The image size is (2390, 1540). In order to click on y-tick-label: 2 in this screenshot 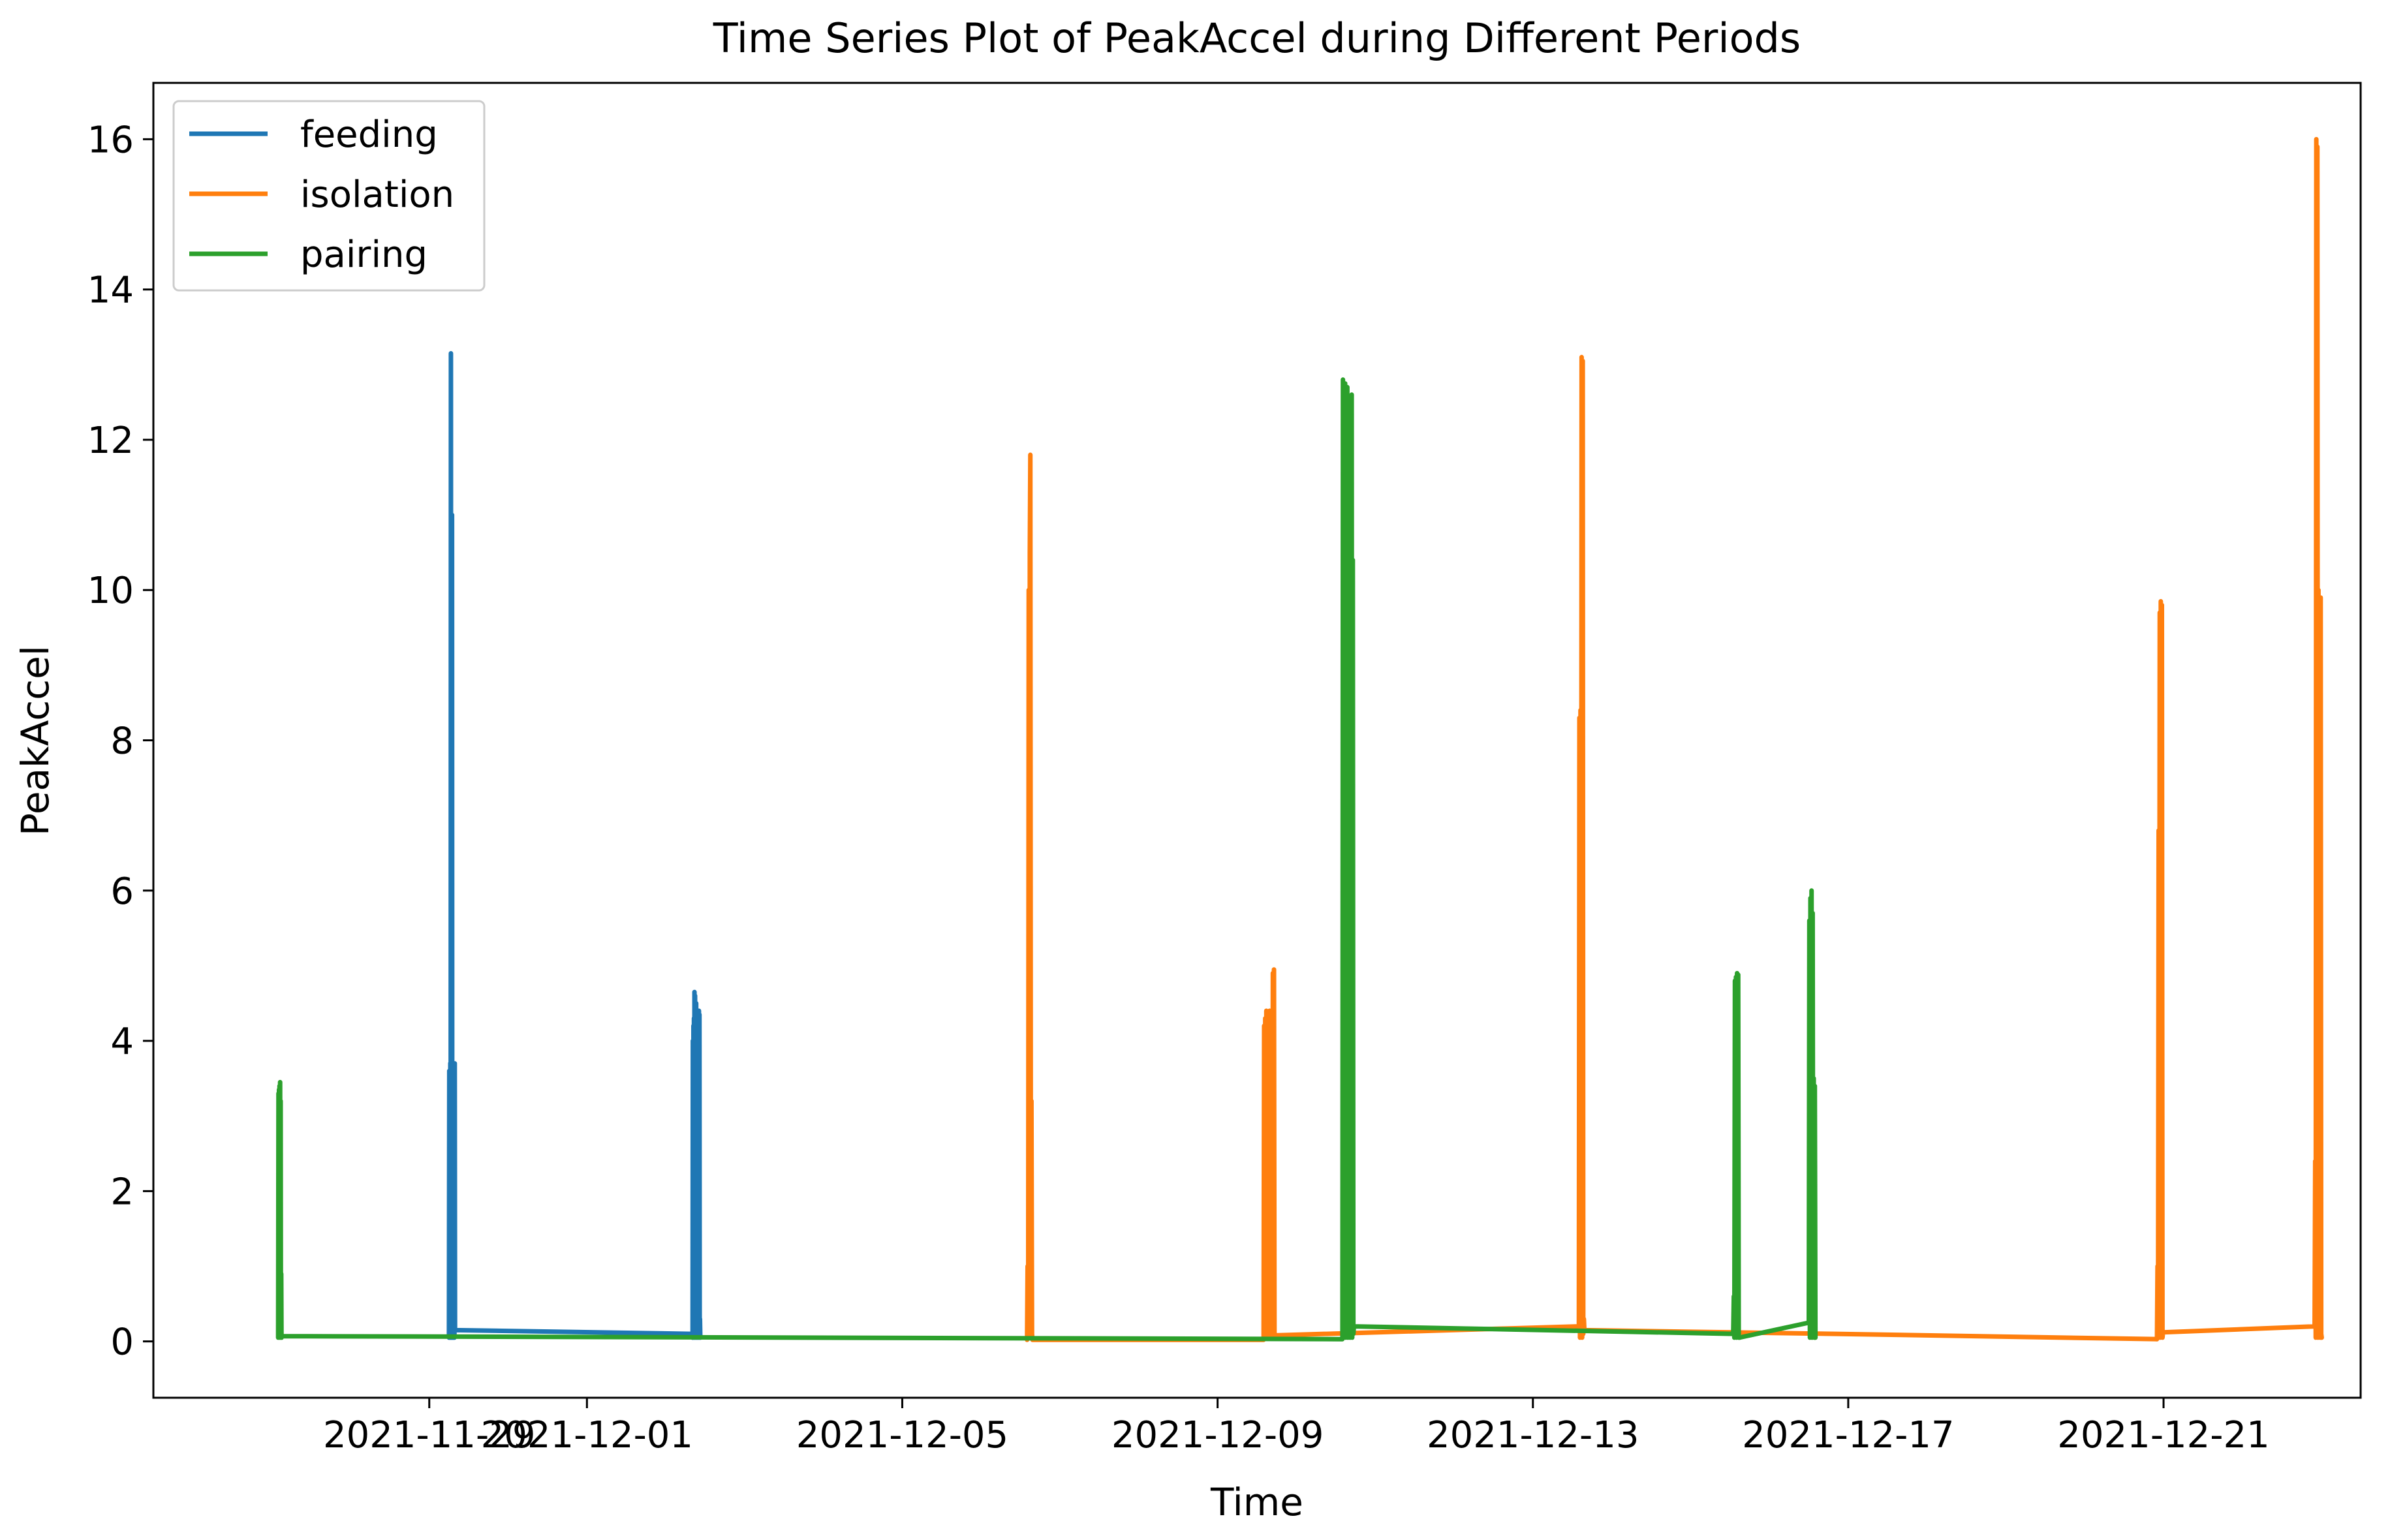, I will do `click(122, 1192)`.